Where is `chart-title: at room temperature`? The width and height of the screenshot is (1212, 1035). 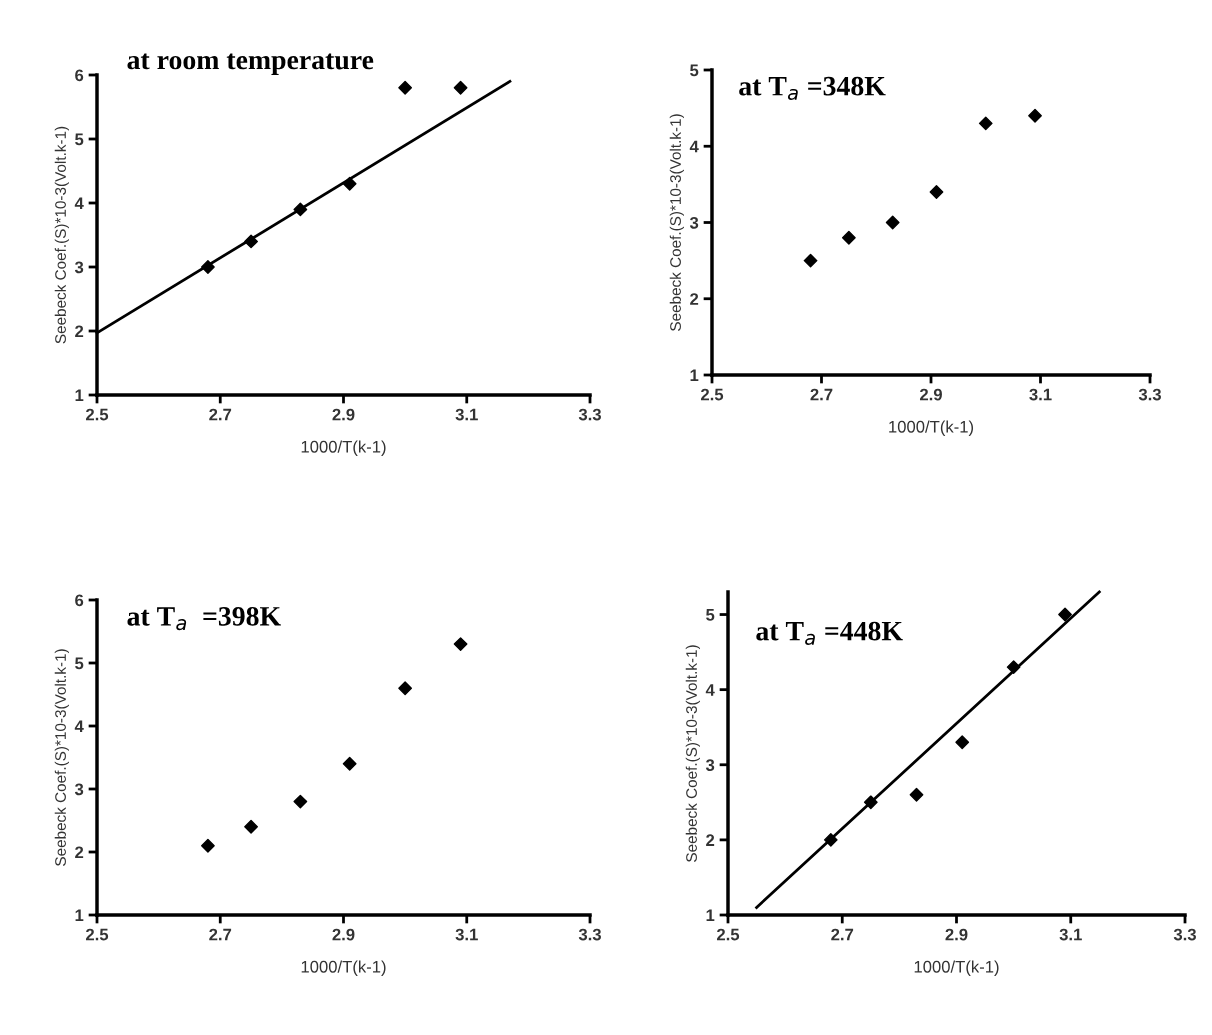
chart-title: at room temperature is located at coordinates (250, 64).